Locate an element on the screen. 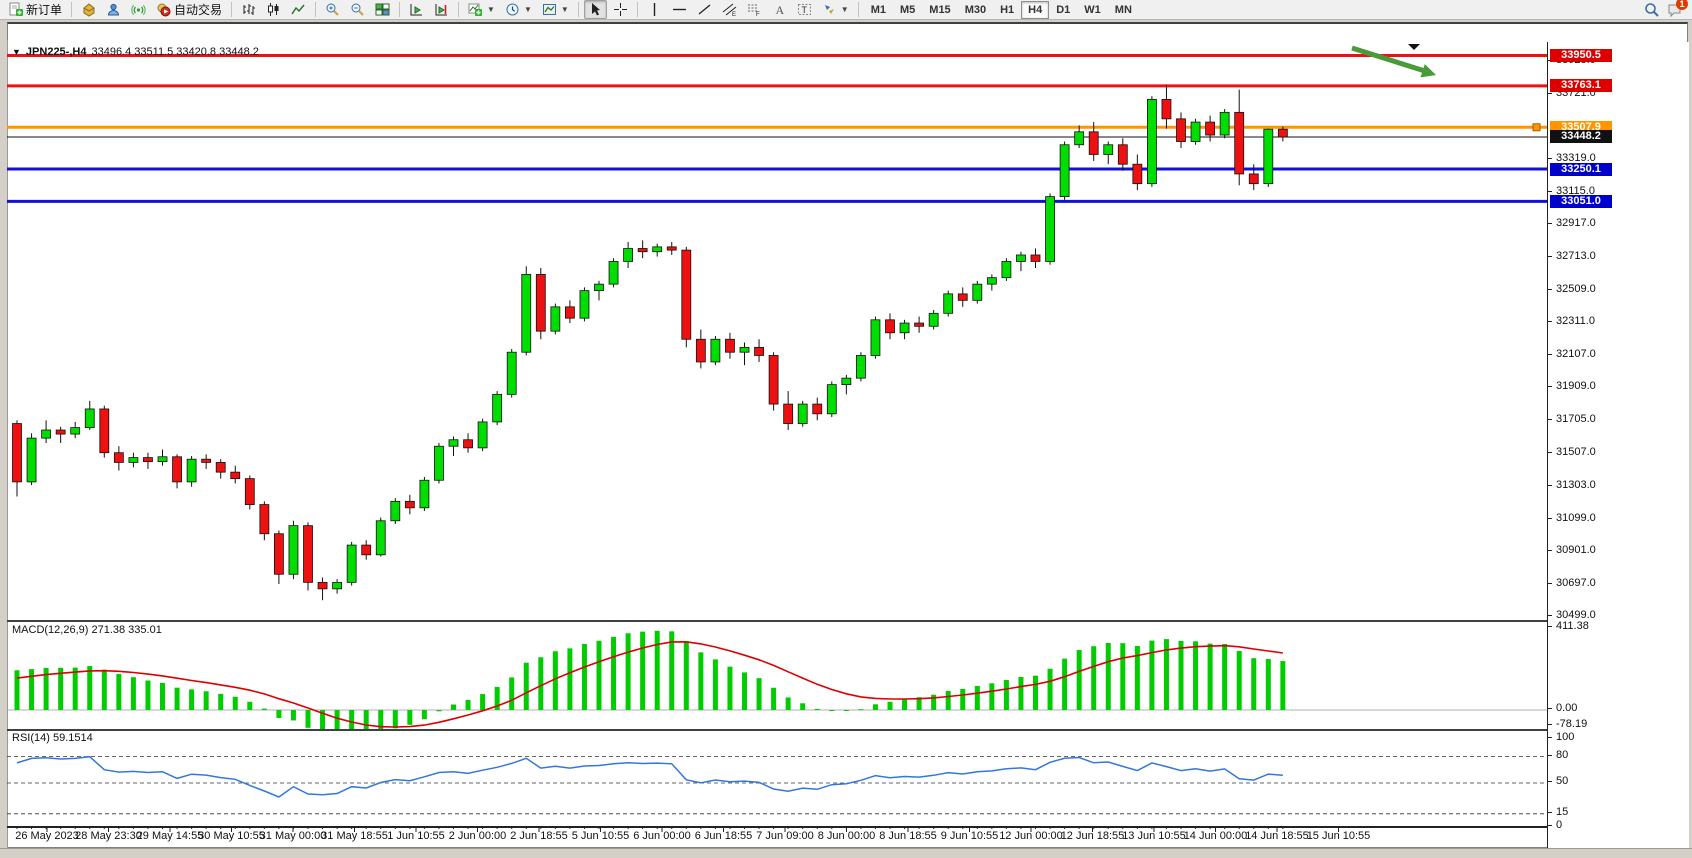 The height and width of the screenshot is (858, 1692). chat-icon: 1 is located at coordinates (1677, 9).